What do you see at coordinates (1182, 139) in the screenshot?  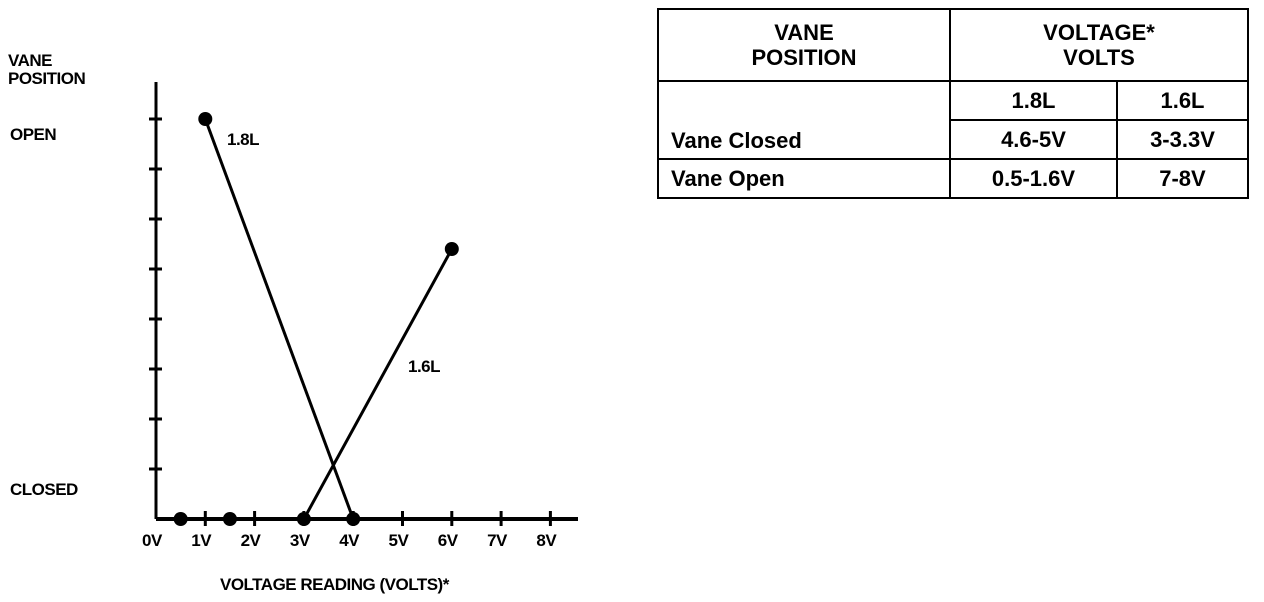 I see `cell-closed-1-6l: 3-3.3V` at bounding box center [1182, 139].